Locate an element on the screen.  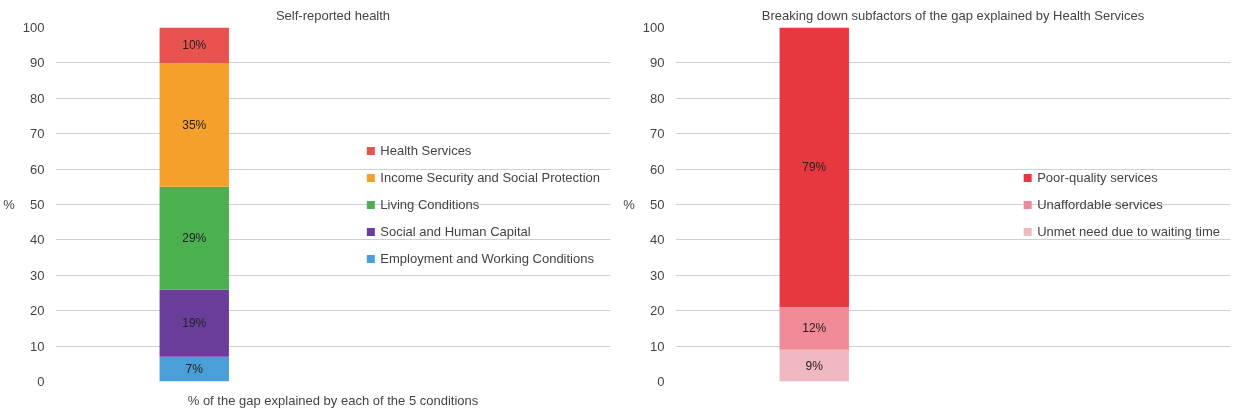
data-label: 9% is located at coordinates (814, 365).